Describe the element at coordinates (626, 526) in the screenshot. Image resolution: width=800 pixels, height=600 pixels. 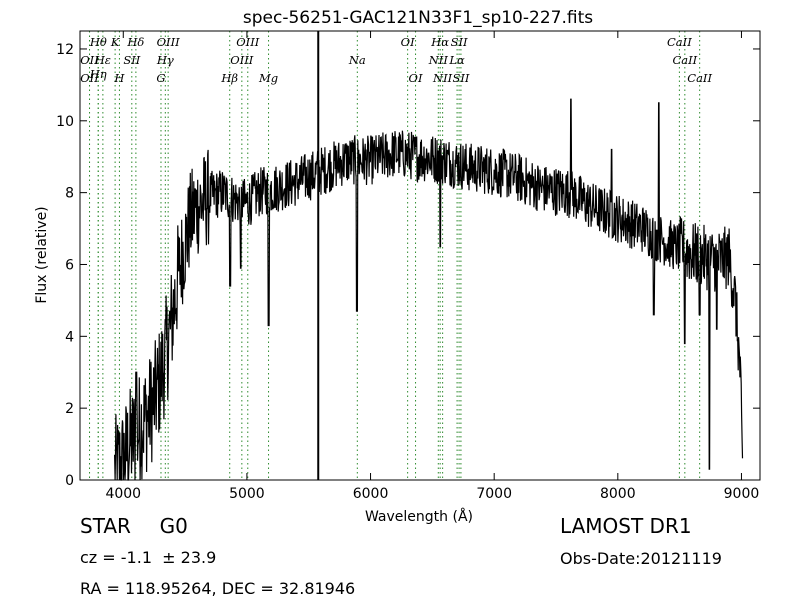
I see `survey-name: LAMOST DR1` at that location.